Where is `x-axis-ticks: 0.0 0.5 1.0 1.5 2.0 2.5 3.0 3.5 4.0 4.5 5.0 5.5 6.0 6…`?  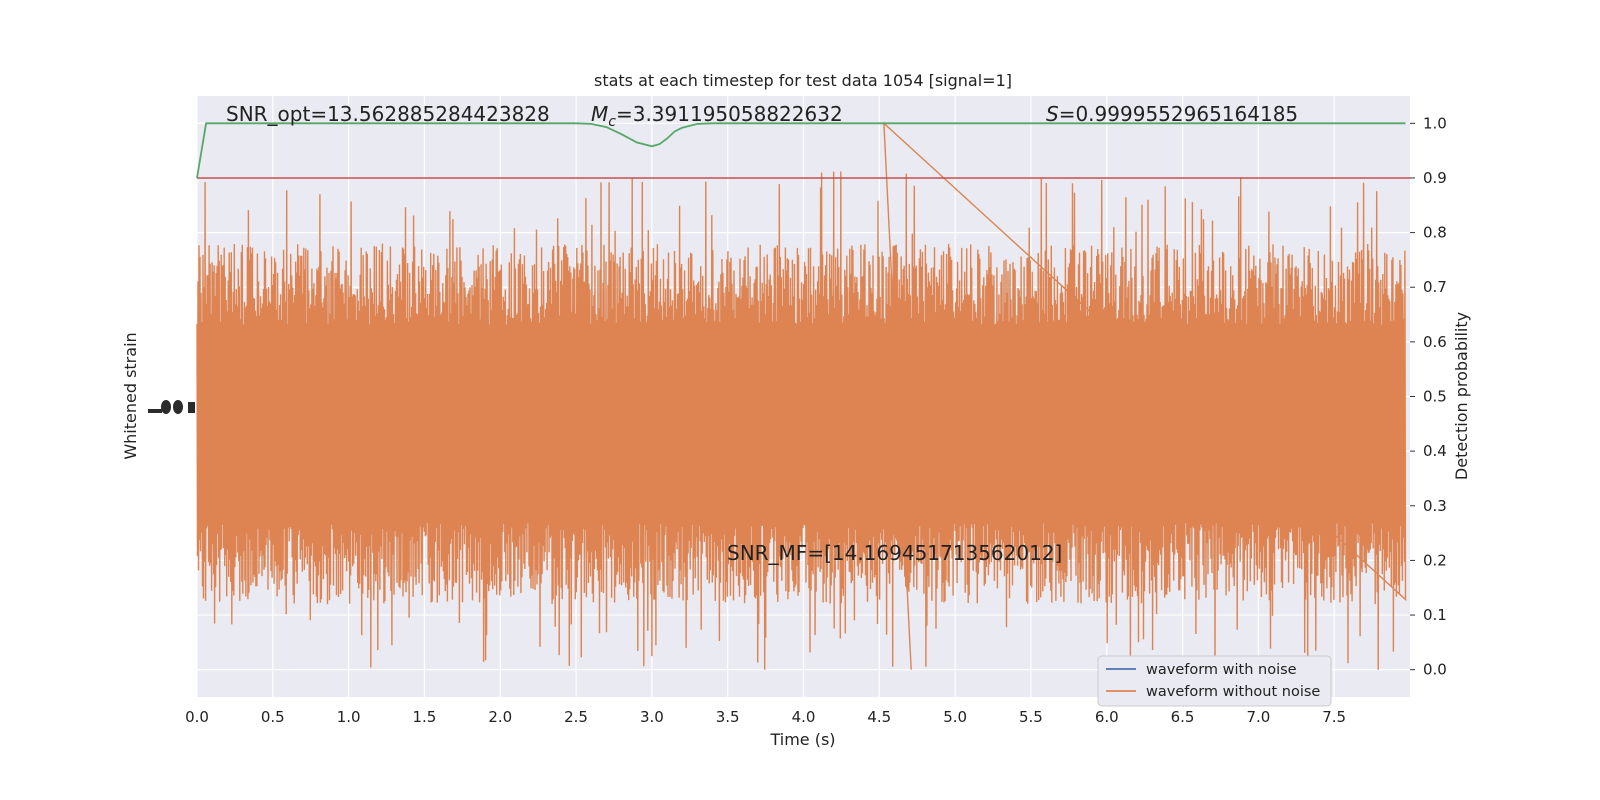
x-axis-ticks: 0.0 0.5 1.0 1.5 2.0 2.5 3.0 3.5 4.0 4.5 5.0 5.5 6.0 6… is located at coordinates (765, 717).